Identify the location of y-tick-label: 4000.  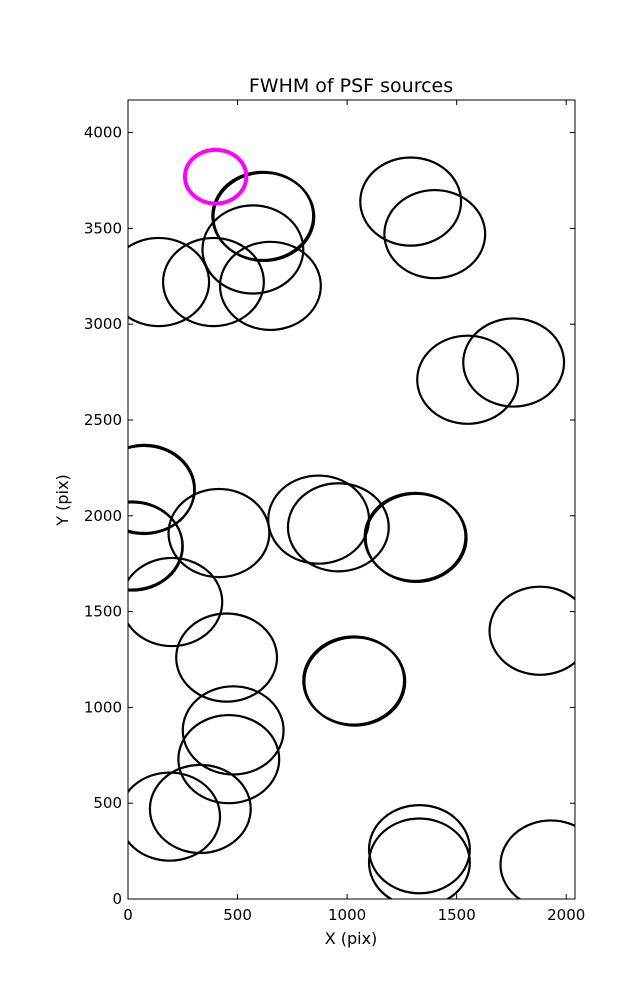
(103, 133).